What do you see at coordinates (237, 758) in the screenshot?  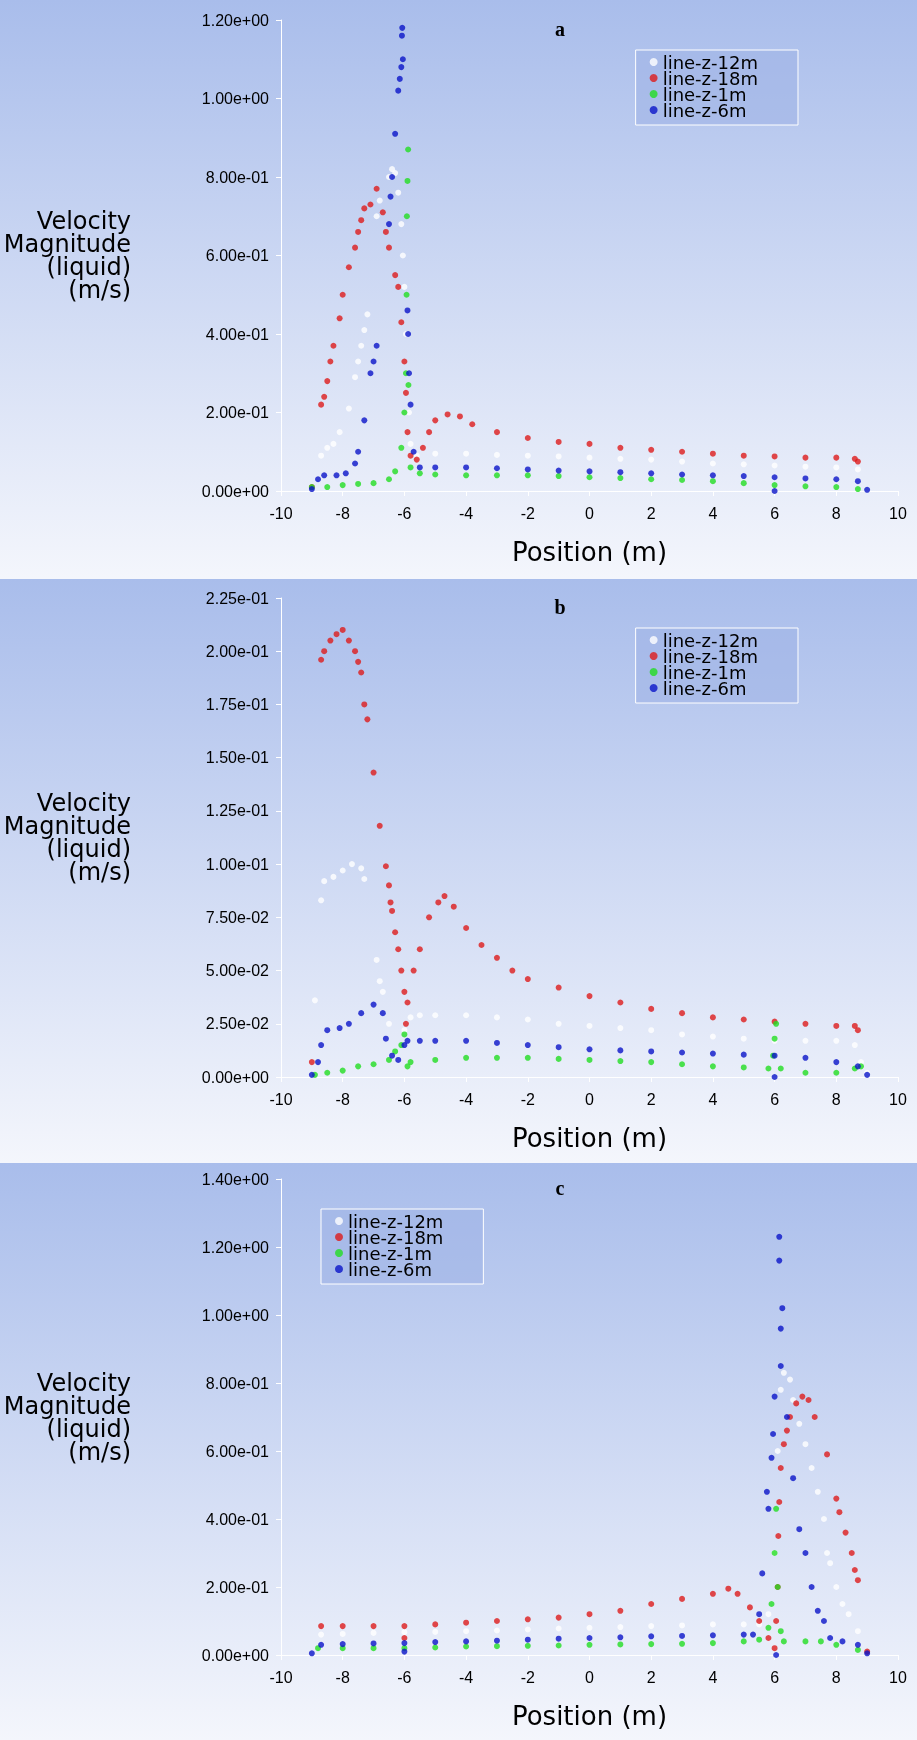 I see `y-tick-label: 1.50e-01` at bounding box center [237, 758].